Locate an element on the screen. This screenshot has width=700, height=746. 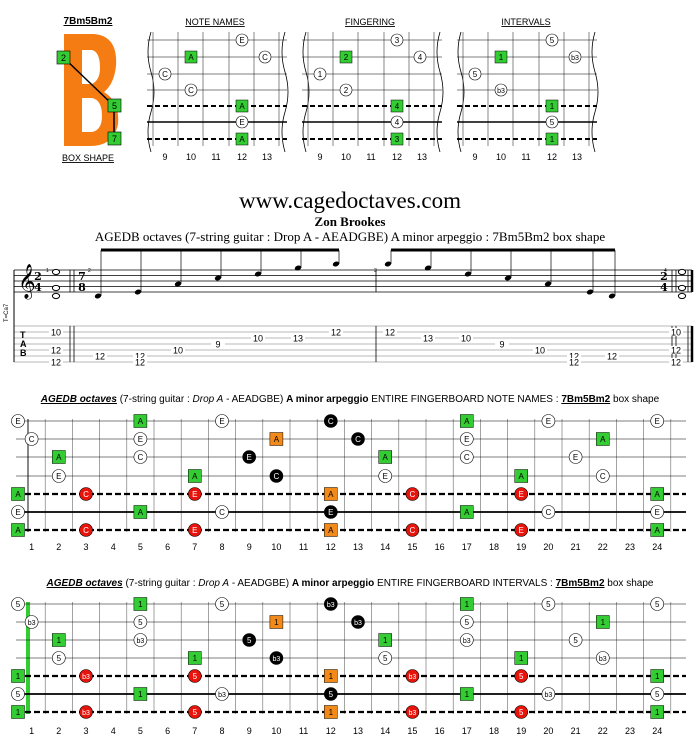
board-fret-number: 11 is located at coordinates (303, 547).